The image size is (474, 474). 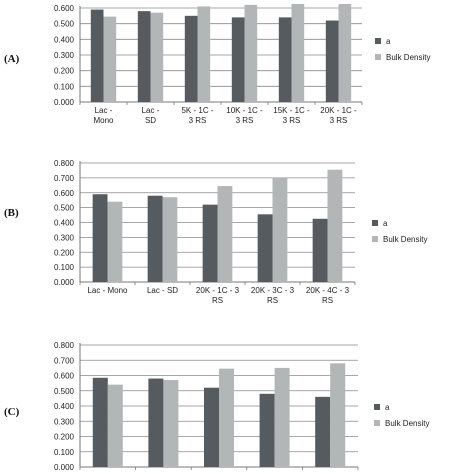 What do you see at coordinates (244, 110) in the screenshot?
I see `category-label: 10K - 1C -` at bounding box center [244, 110].